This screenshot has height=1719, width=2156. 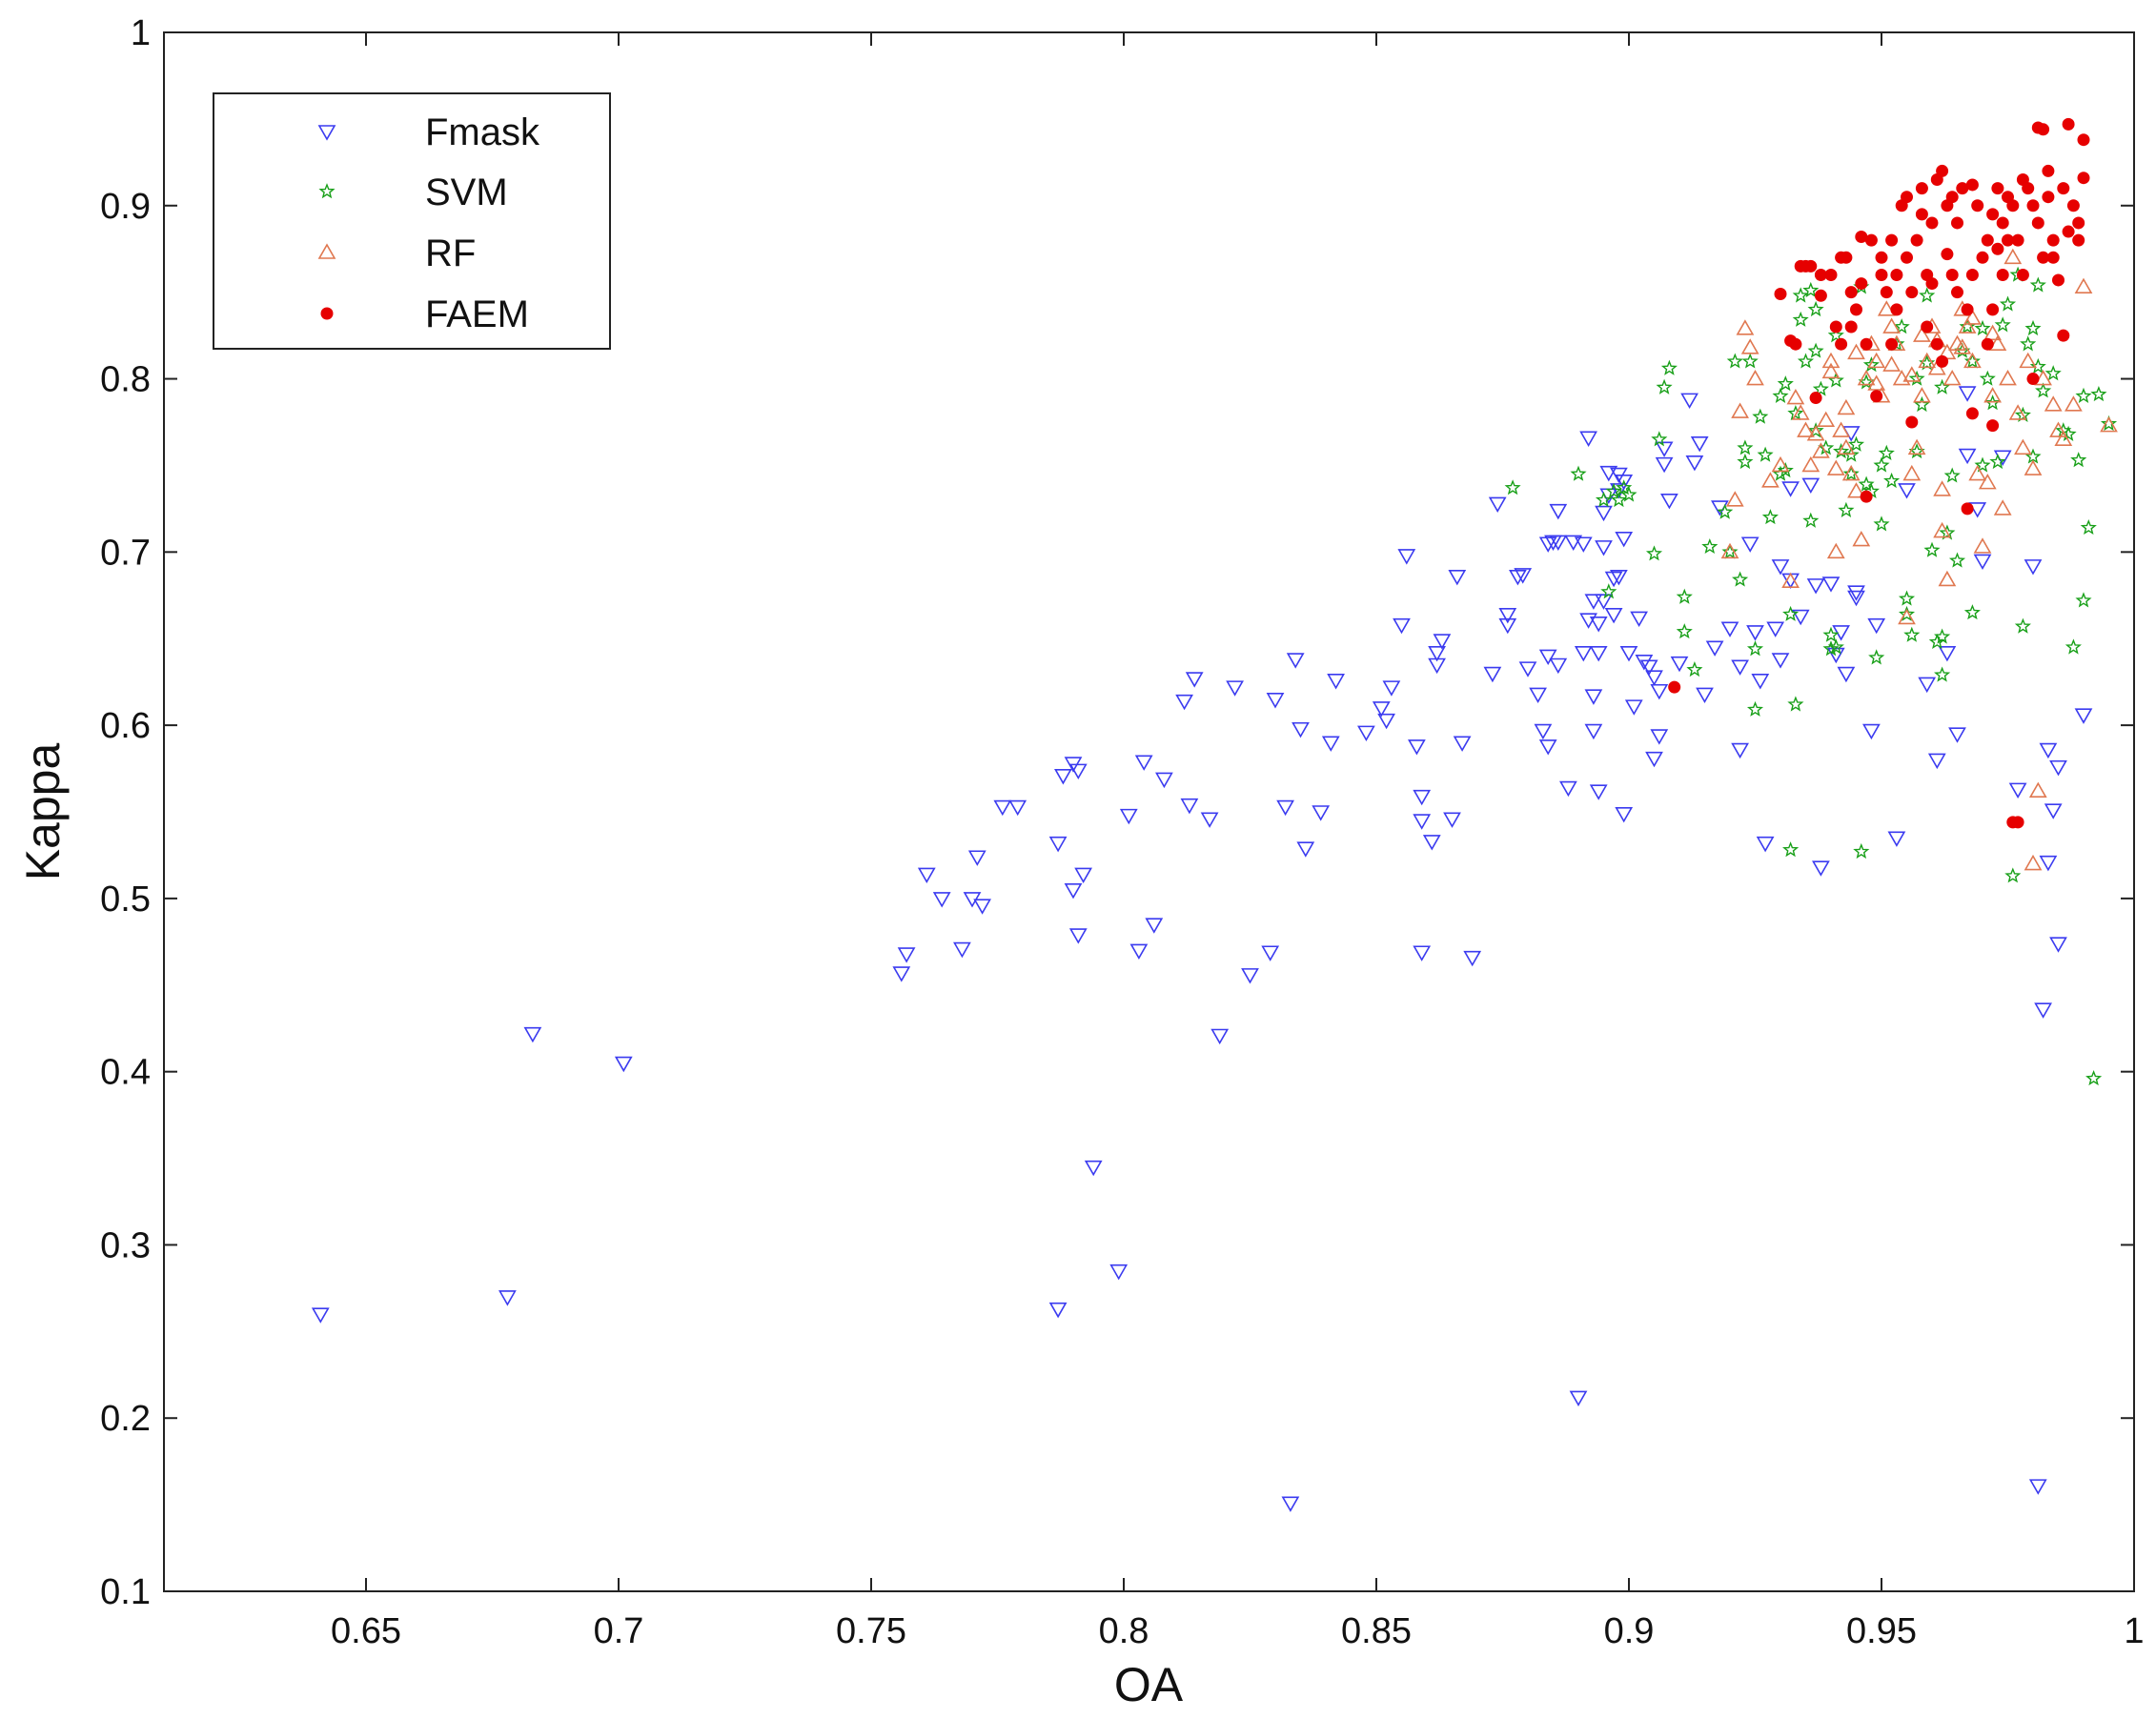 What do you see at coordinates (1376, 1631) in the screenshot?
I see `x-tick-label: 0.85` at bounding box center [1376, 1631].